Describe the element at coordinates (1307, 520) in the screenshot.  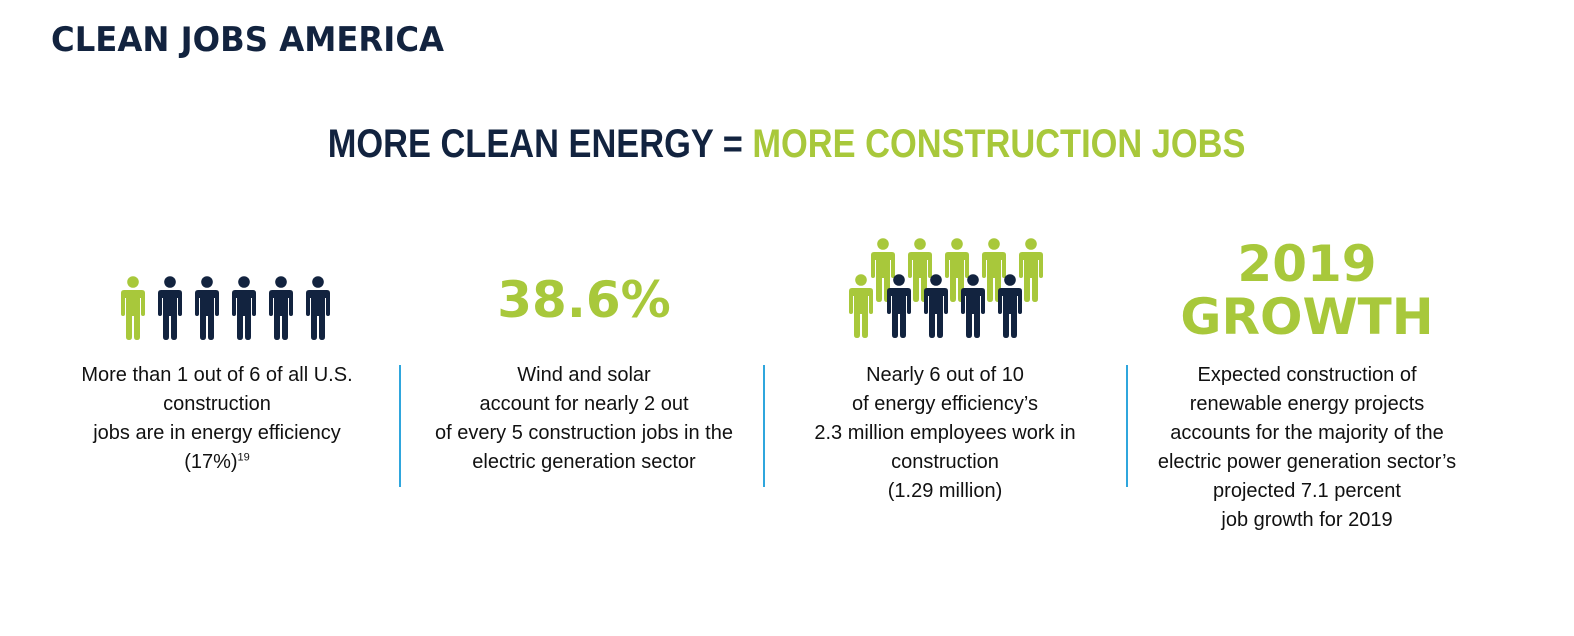
I see `stat-4-line: job growth for 2019` at that location.